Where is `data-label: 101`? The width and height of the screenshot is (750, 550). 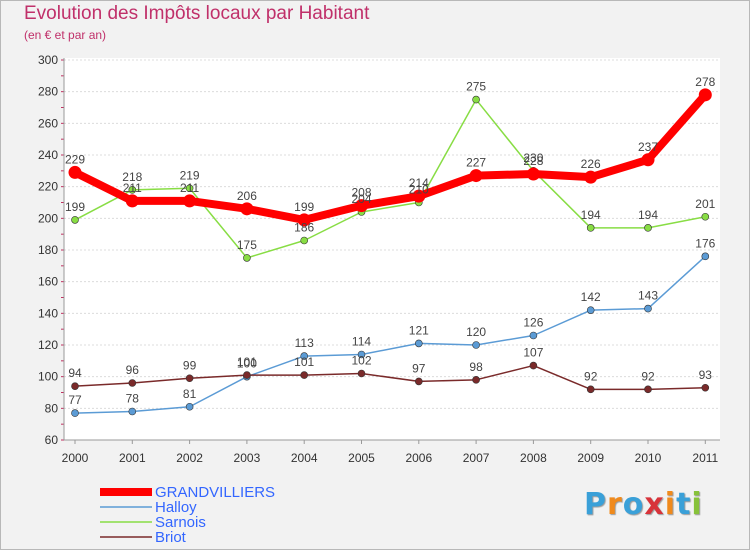 data-label: 101 is located at coordinates (247, 362).